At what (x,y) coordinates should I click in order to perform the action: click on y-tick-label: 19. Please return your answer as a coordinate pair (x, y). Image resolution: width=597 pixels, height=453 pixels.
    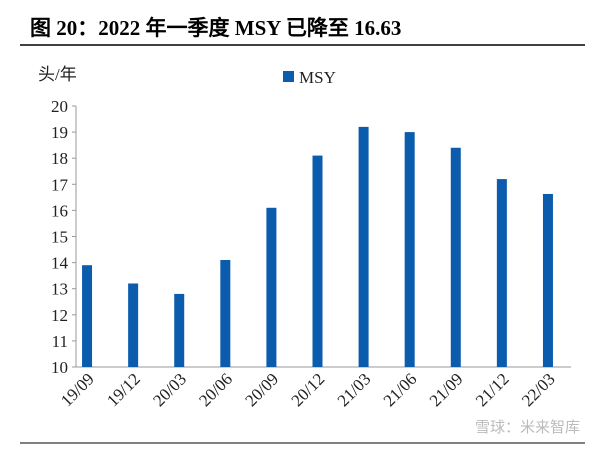
    Looking at the image, I should click on (59, 132).